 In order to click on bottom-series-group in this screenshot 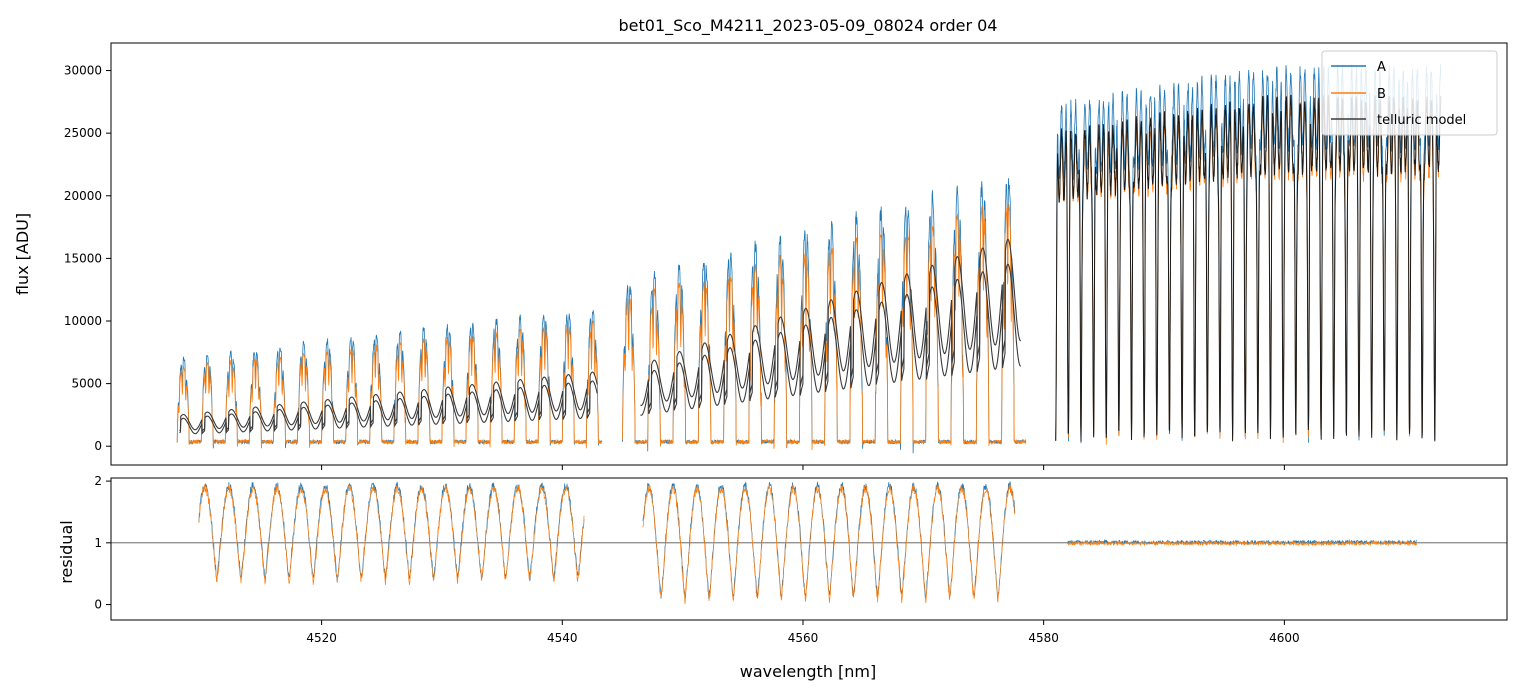, I will do `click(808, 543)`.